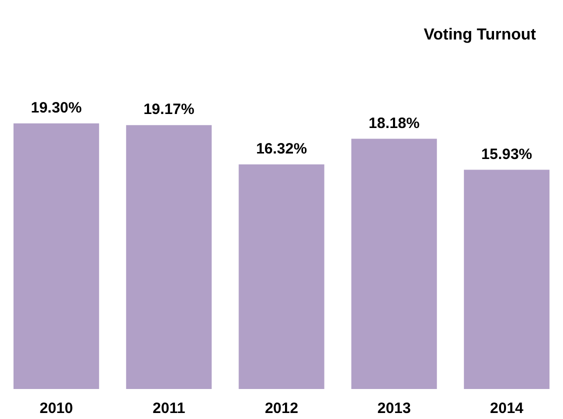 The image size is (563, 419). What do you see at coordinates (56, 408) in the screenshot?
I see `x-tick-label: 2010` at bounding box center [56, 408].